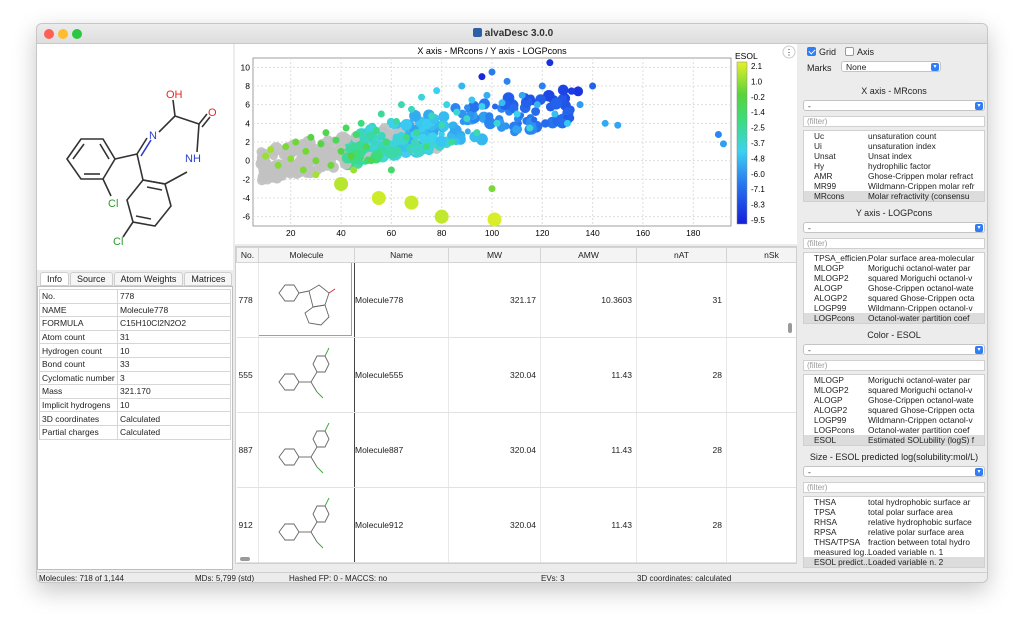 The height and width of the screenshot is (629, 1024). What do you see at coordinates (247, 255) in the screenshot?
I see `column-header-no: No.` at bounding box center [247, 255].